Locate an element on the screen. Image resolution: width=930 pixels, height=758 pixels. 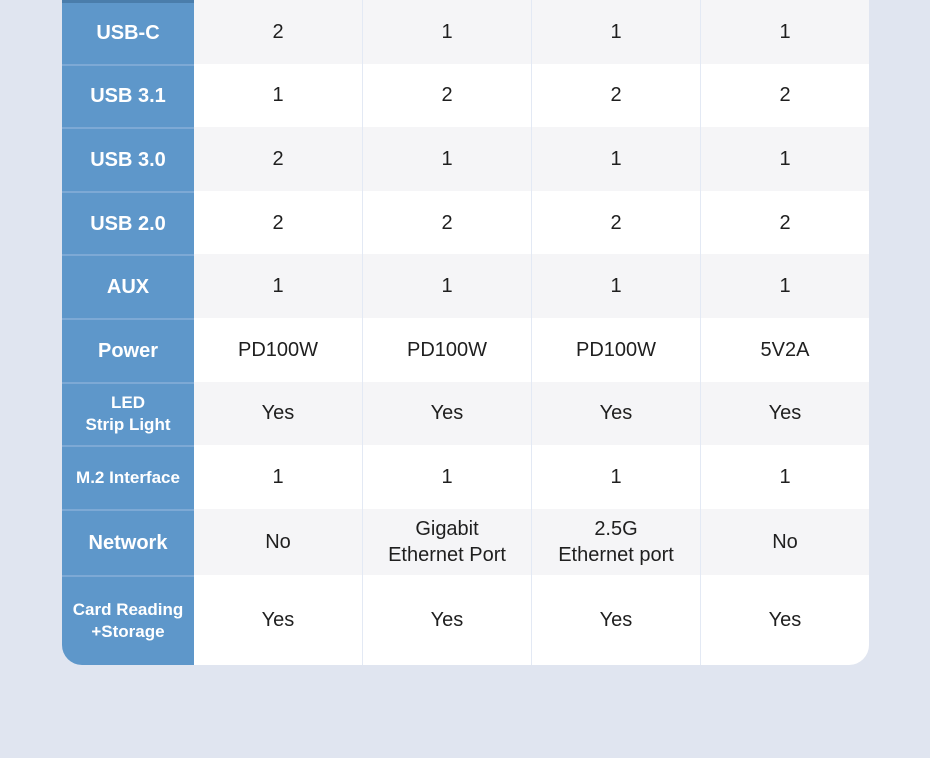
table-row: USB 3.0 2 1 1 1 is located at coordinates (465, 159).